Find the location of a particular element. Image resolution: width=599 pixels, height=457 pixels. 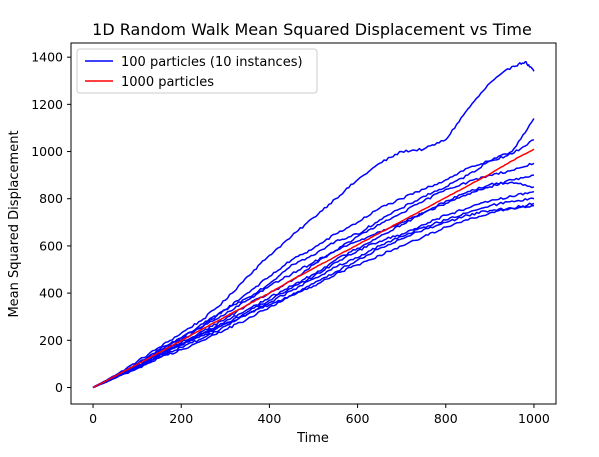

x-axis: 0 200 400 600 800 1000 is located at coordinates (319, 415).